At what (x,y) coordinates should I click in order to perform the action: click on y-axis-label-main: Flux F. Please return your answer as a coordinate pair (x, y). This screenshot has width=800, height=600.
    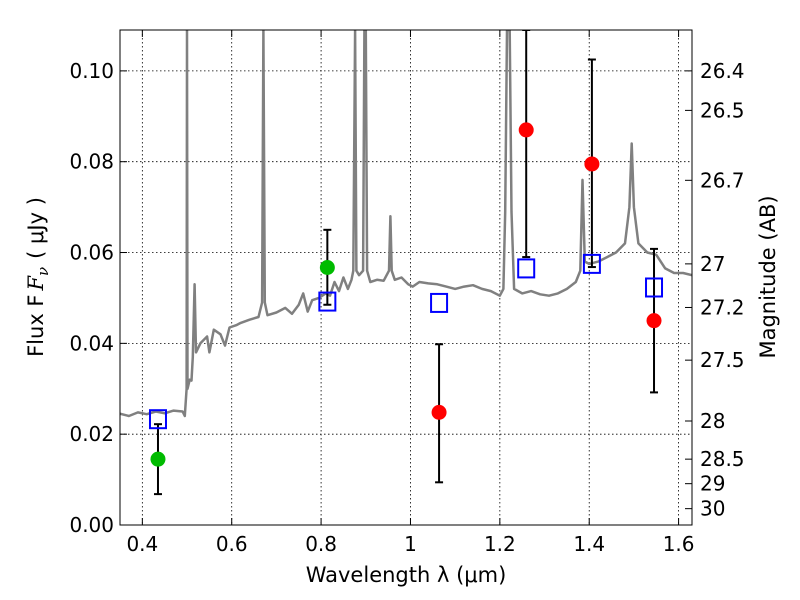
    Looking at the image, I should click on (36, 326).